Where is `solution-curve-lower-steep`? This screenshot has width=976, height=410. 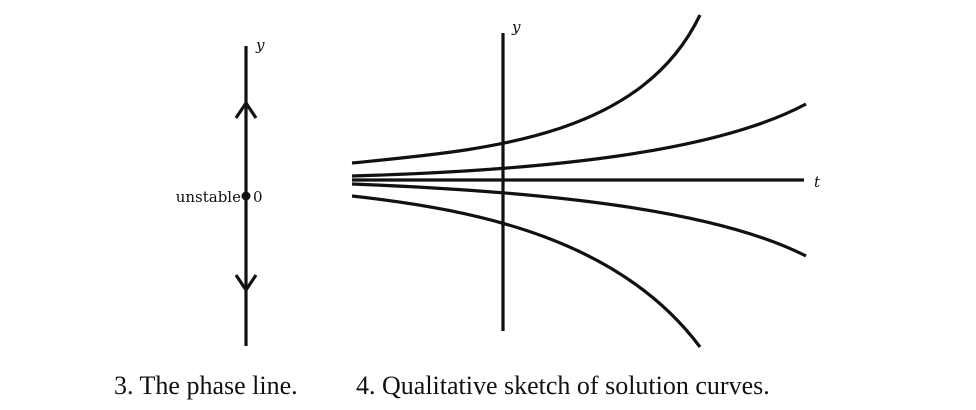 solution-curve-lower-steep is located at coordinates (526, 271).